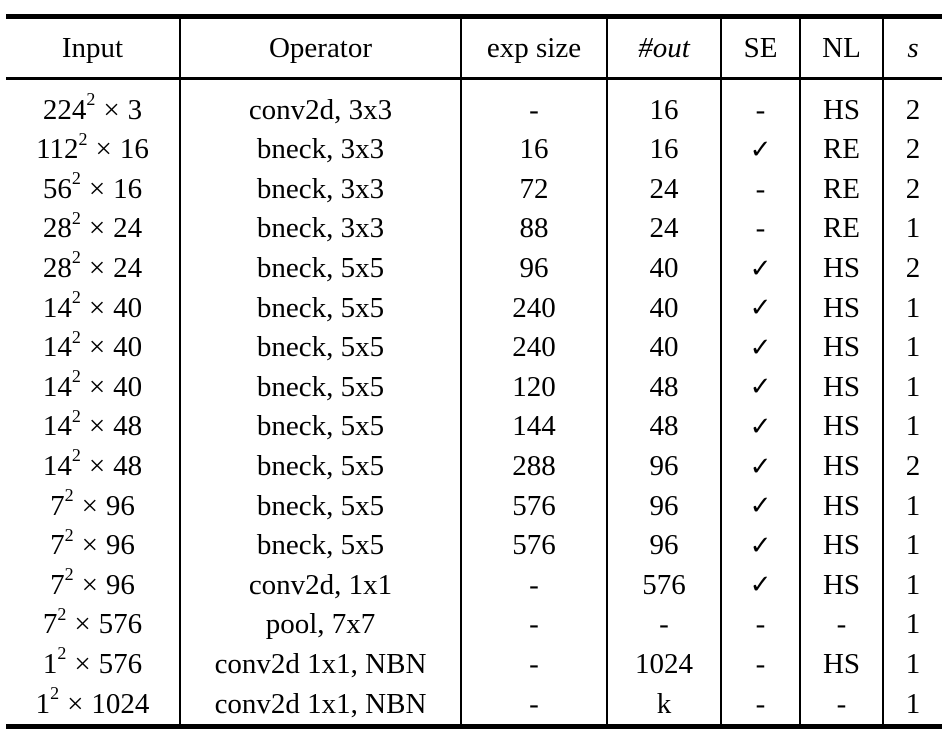 The width and height of the screenshot is (950, 730). I want to click on cell-exp-size: 576, so click(533, 506).